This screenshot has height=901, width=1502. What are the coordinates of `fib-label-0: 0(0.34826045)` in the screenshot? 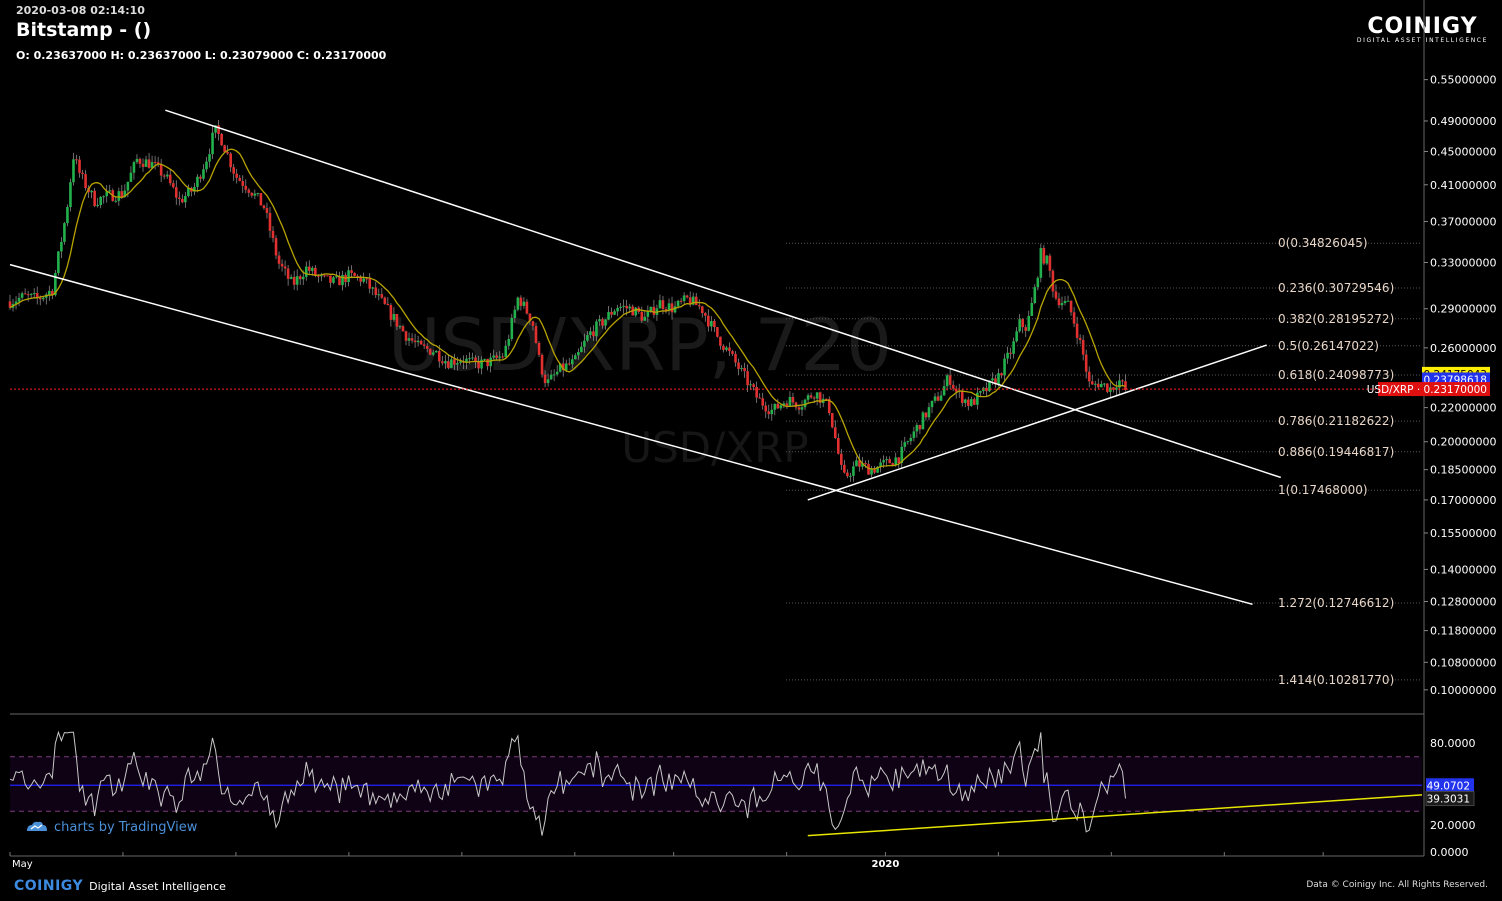 It's located at (1323, 243).